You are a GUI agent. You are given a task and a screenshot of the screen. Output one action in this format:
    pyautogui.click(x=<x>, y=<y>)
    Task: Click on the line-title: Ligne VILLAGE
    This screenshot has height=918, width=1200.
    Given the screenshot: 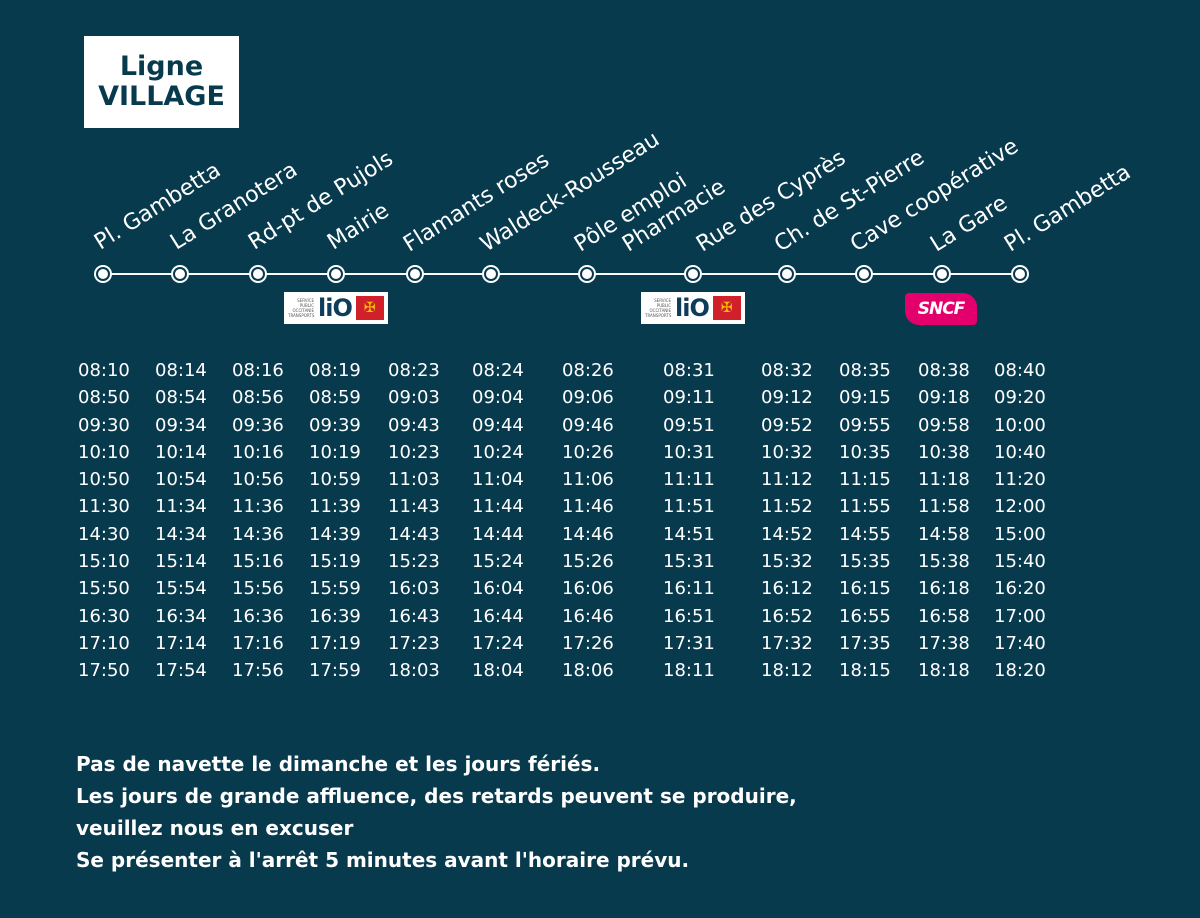 What is the action you would take?
    pyautogui.click(x=161, y=82)
    